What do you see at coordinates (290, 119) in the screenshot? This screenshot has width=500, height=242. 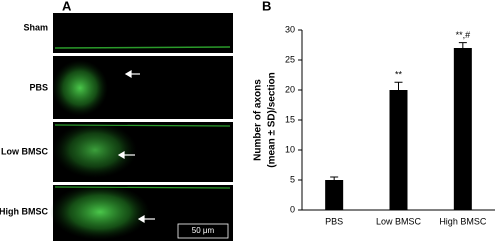 I see `y-tick-label: 15` at bounding box center [290, 119].